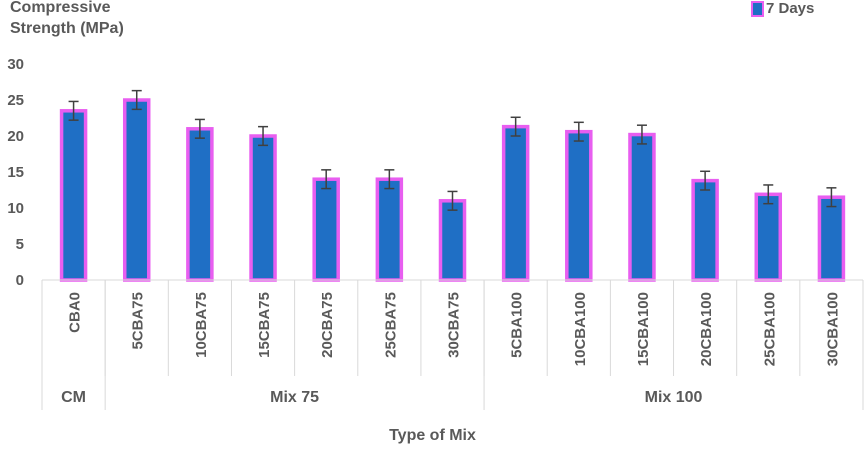 The width and height of the screenshot is (865, 449). Describe the element at coordinates (15, 100) in the screenshot. I see `y-tick-label: 25` at that location.